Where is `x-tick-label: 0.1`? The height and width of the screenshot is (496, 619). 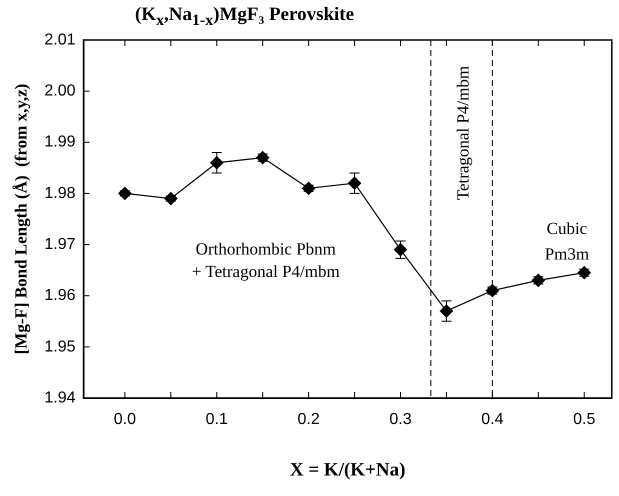 x-tick-label: 0.1 is located at coordinates (217, 419).